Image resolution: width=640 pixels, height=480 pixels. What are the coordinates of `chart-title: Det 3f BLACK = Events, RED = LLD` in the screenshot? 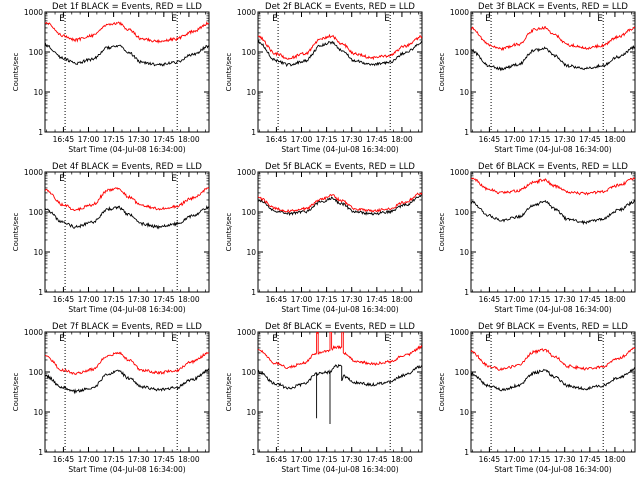 It's located at (553, 7).